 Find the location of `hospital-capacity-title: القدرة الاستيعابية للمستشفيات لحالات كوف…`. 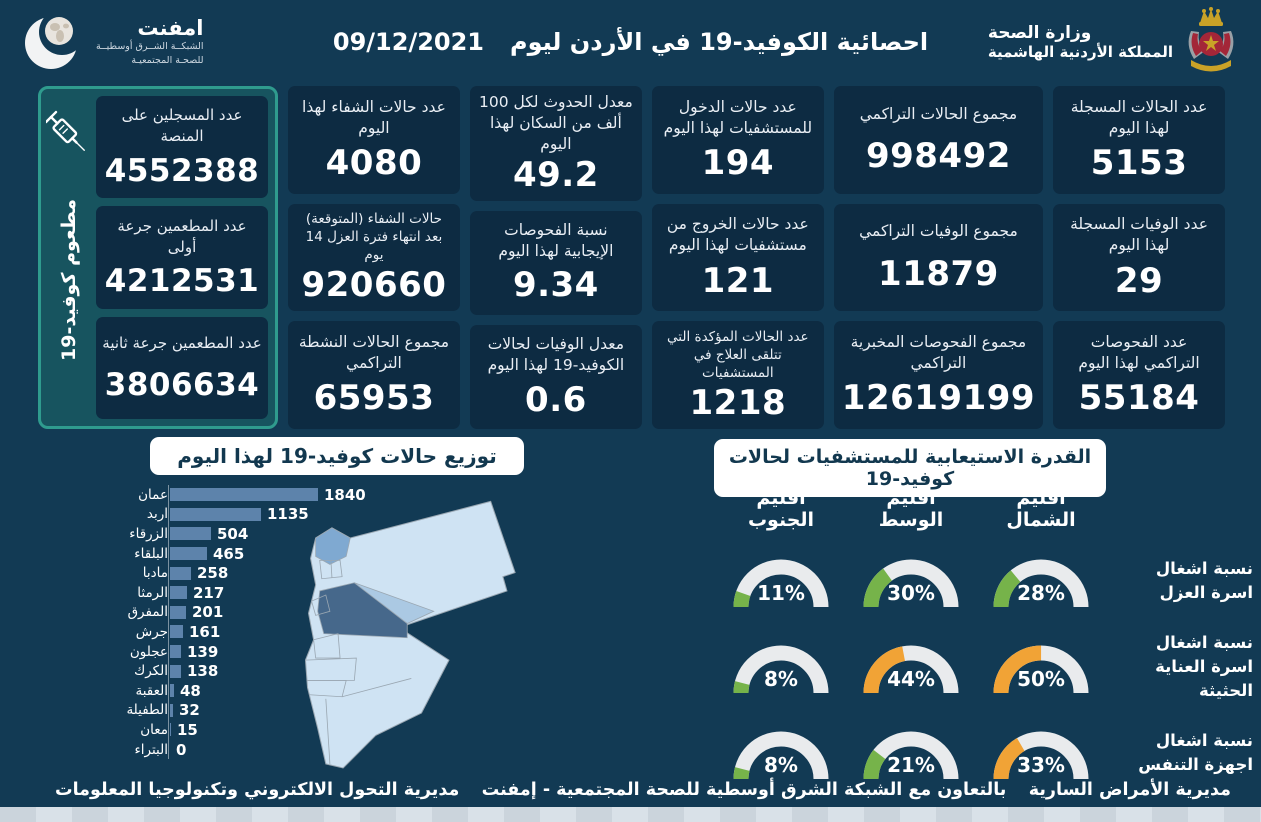

hospital-capacity-title: القدرة الاستيعابية للمستشفيات لحالات كوف… is located at coordinates (910, 468).